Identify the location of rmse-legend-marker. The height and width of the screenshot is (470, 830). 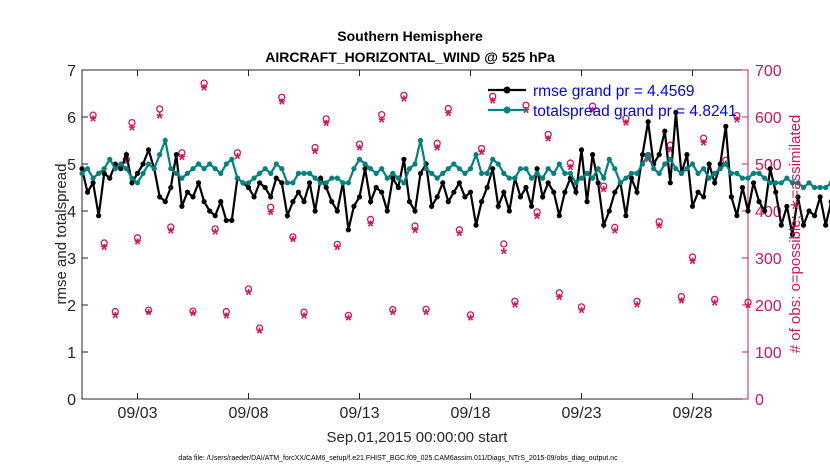
(507, 90).